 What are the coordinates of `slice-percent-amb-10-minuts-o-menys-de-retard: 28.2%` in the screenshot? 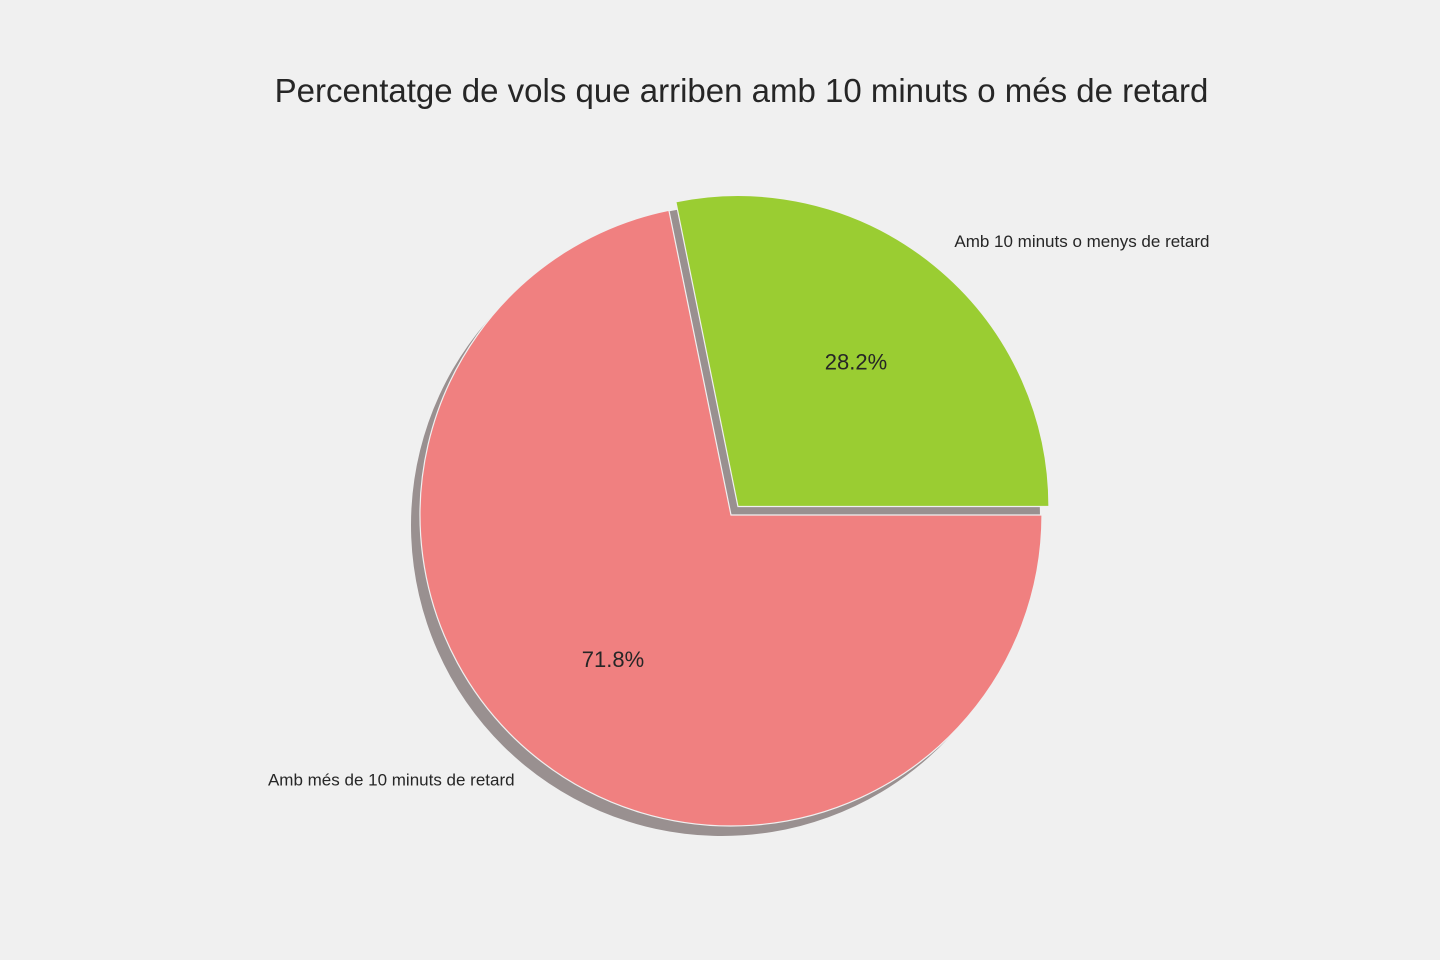 It's located at (856, 361).